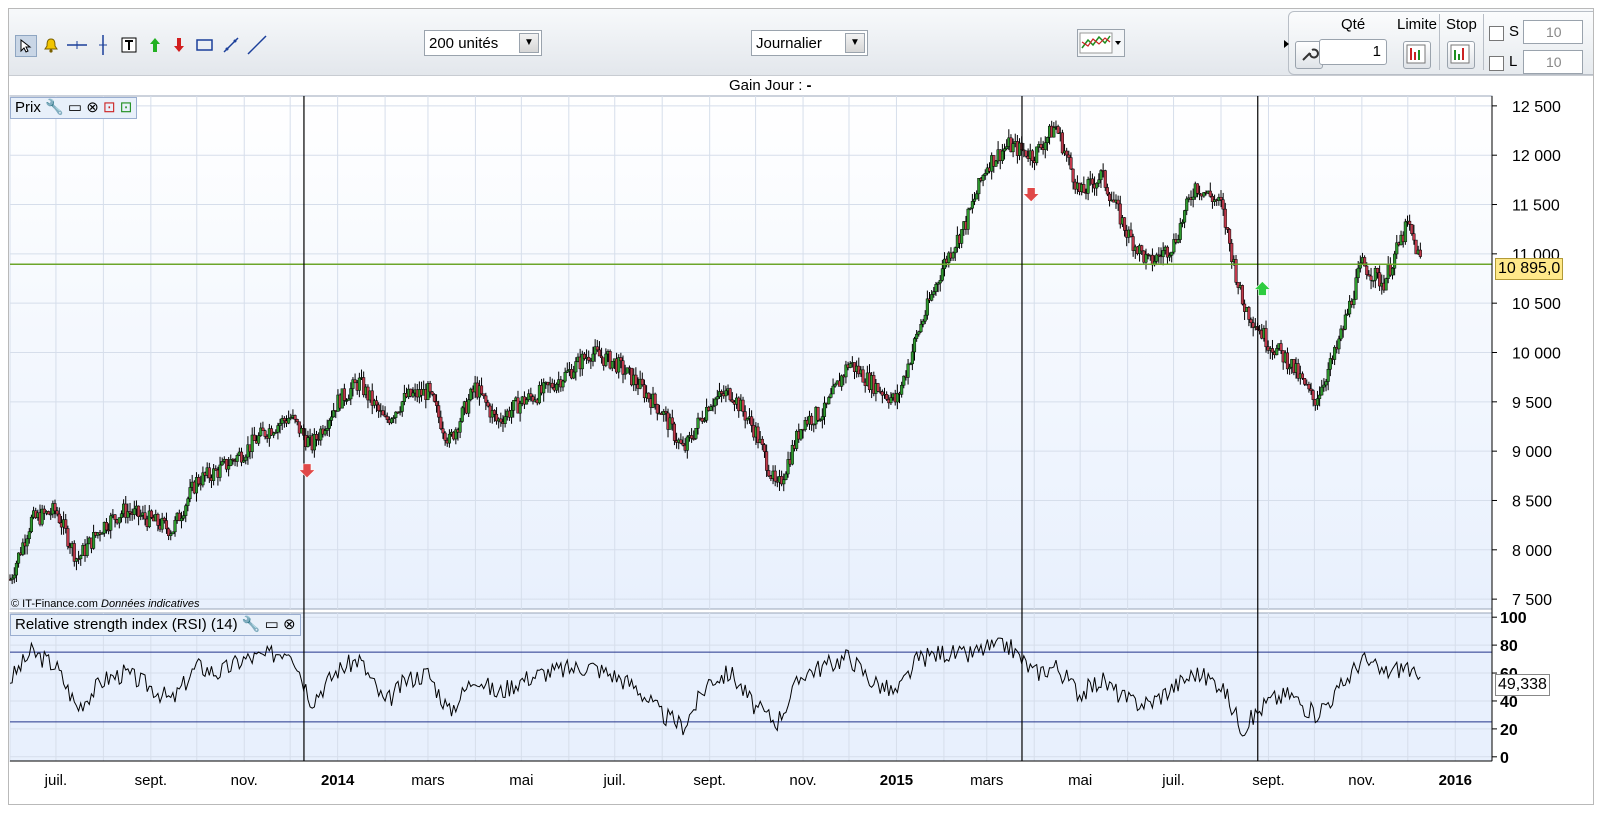  What do you see at coordinates (103, 45) in the screenshot?
I see `vertical-line-tool-icon` at bounding box center [103, 45].